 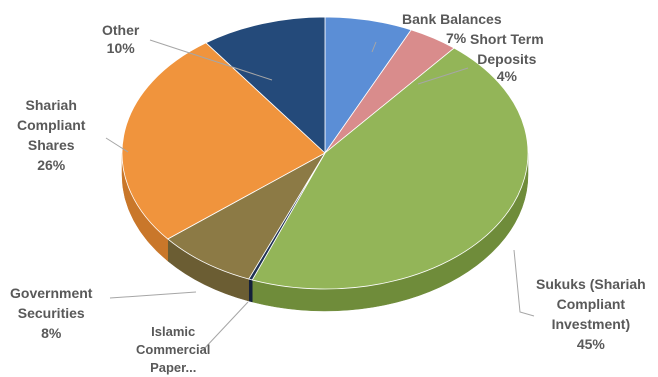 I want to click on label-islamic-name2: Commercial, so click(x=173, y=349).